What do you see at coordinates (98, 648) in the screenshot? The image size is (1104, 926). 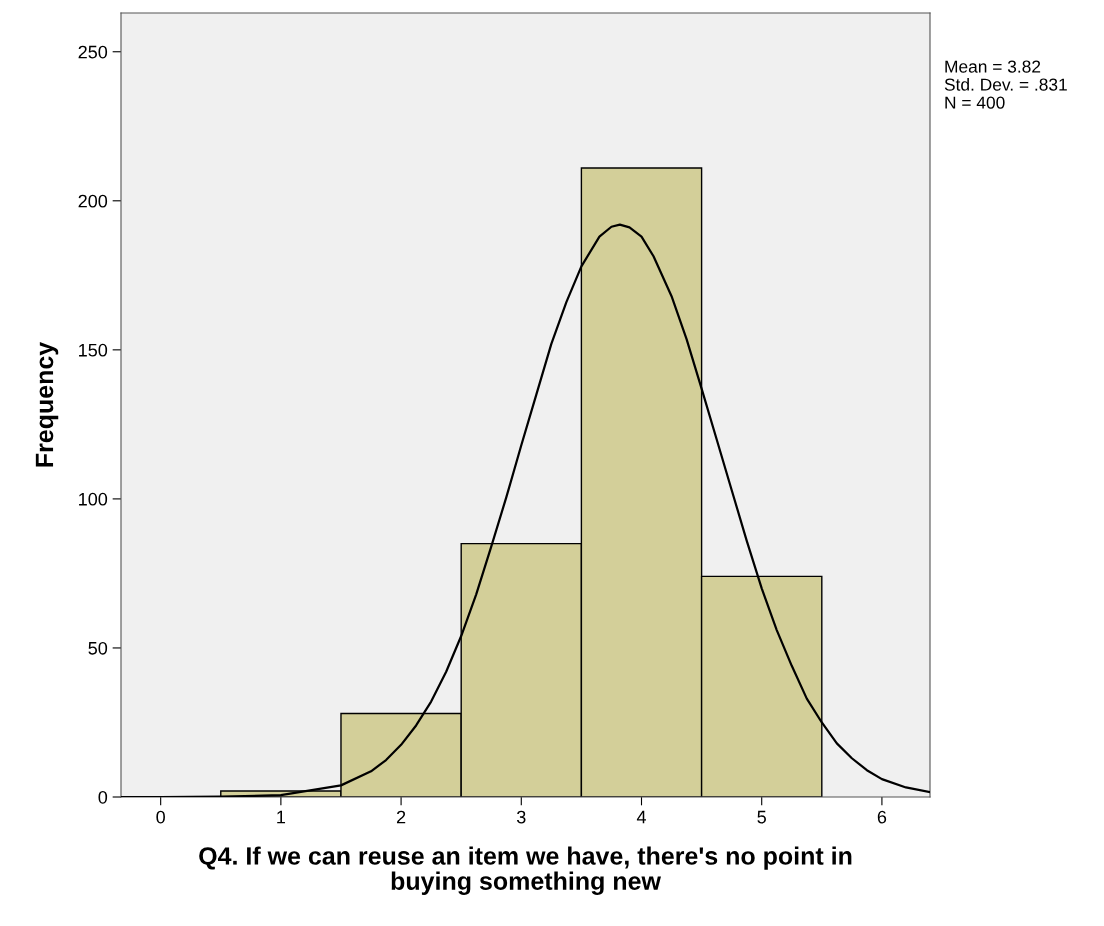 I see `y-tick-label: 50` at bounding box center [98, 648].